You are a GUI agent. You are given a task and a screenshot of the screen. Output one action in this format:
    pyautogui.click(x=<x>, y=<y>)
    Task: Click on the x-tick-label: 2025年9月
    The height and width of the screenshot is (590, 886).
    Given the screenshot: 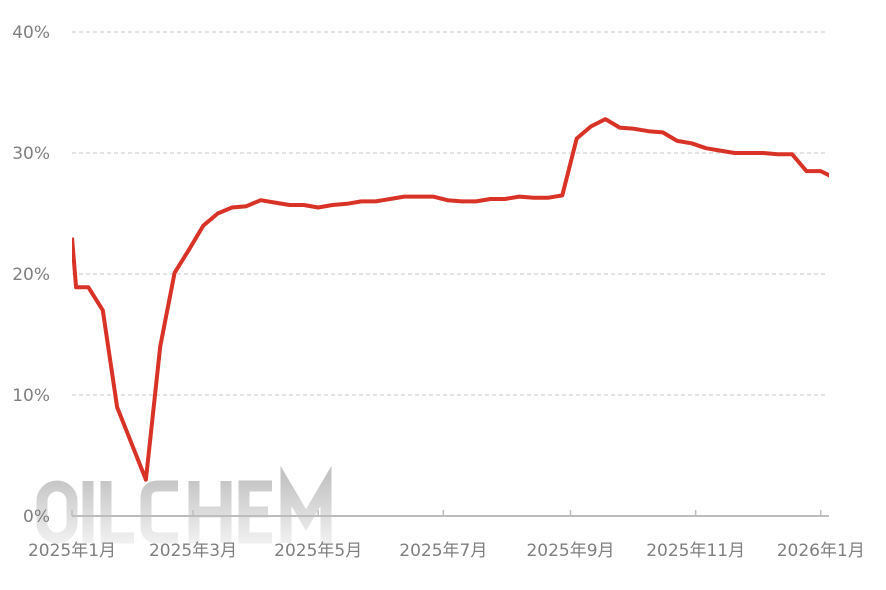 What is the action you would take?
    pyautogui.click(x=570, y=551)
    